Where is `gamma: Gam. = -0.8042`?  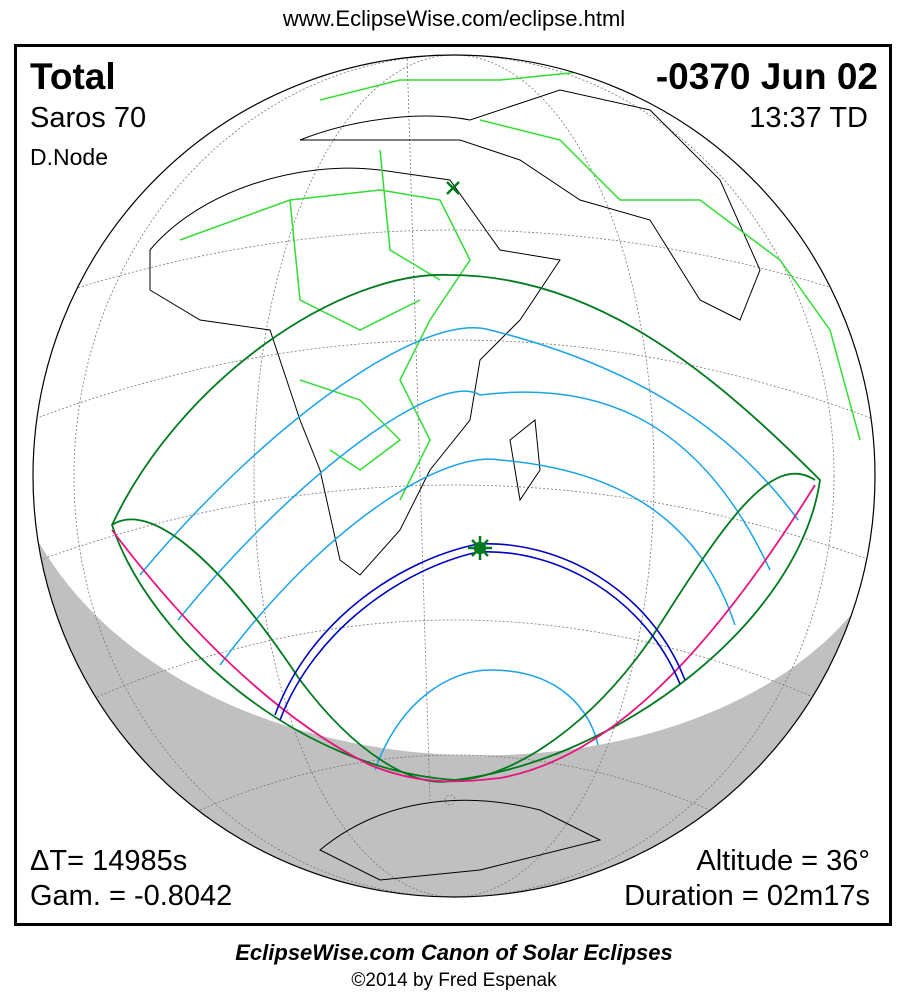
gamma: Gam. = -0.8042 is located at coordinates (131, 896).